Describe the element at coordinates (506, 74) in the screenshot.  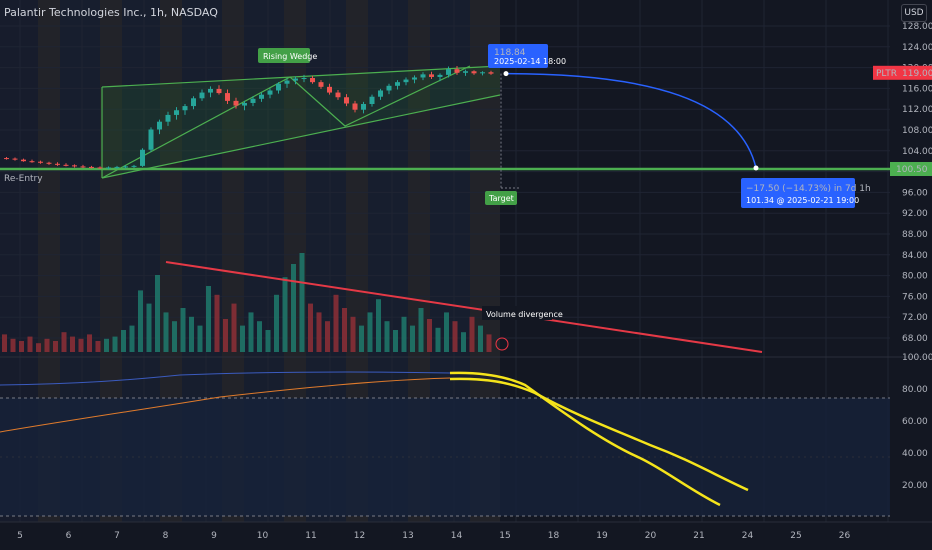
I see `current-point` at that location.